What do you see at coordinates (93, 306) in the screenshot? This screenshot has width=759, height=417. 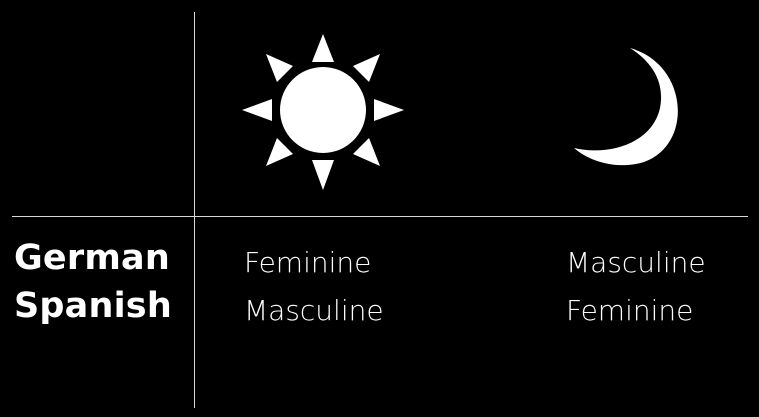 I see `row-label-spanish: Spanish` at bounding box center [93, 306].